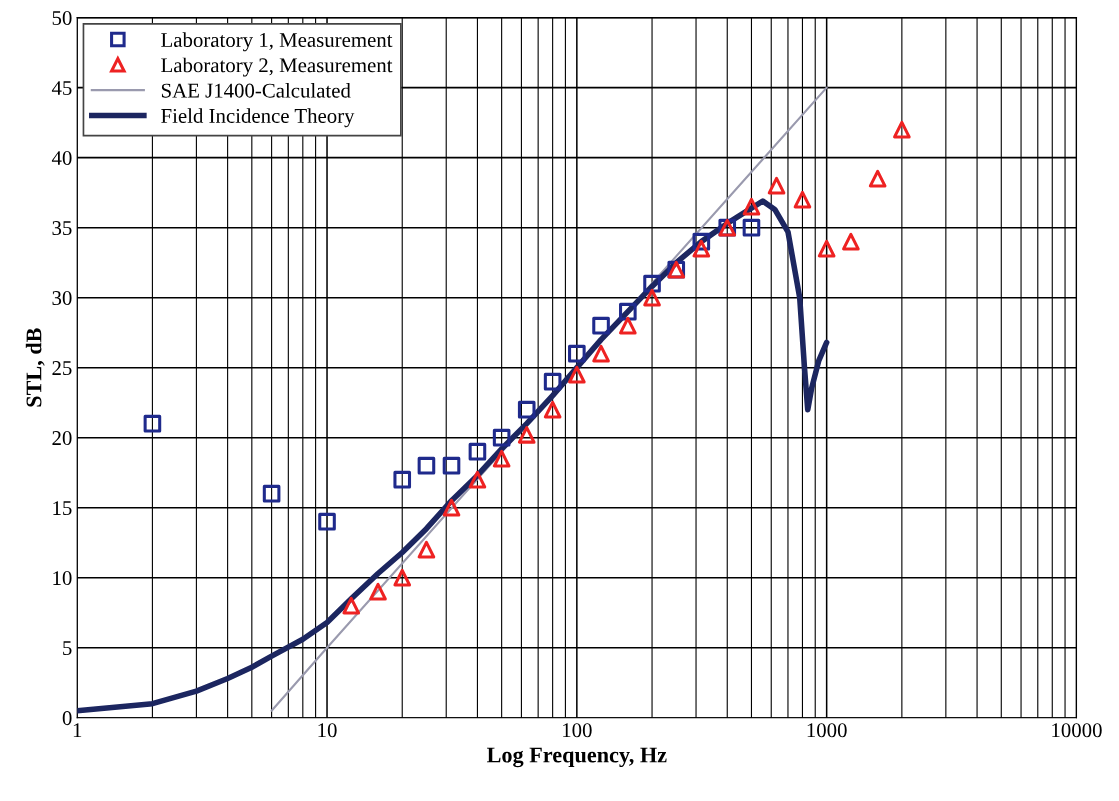 The height and width of the screenshot is (801, 1119). What do you see at coordinates (62, 438) in the screenshot?
I see `y-tick-label: 20` at bounding box center [62, 438].